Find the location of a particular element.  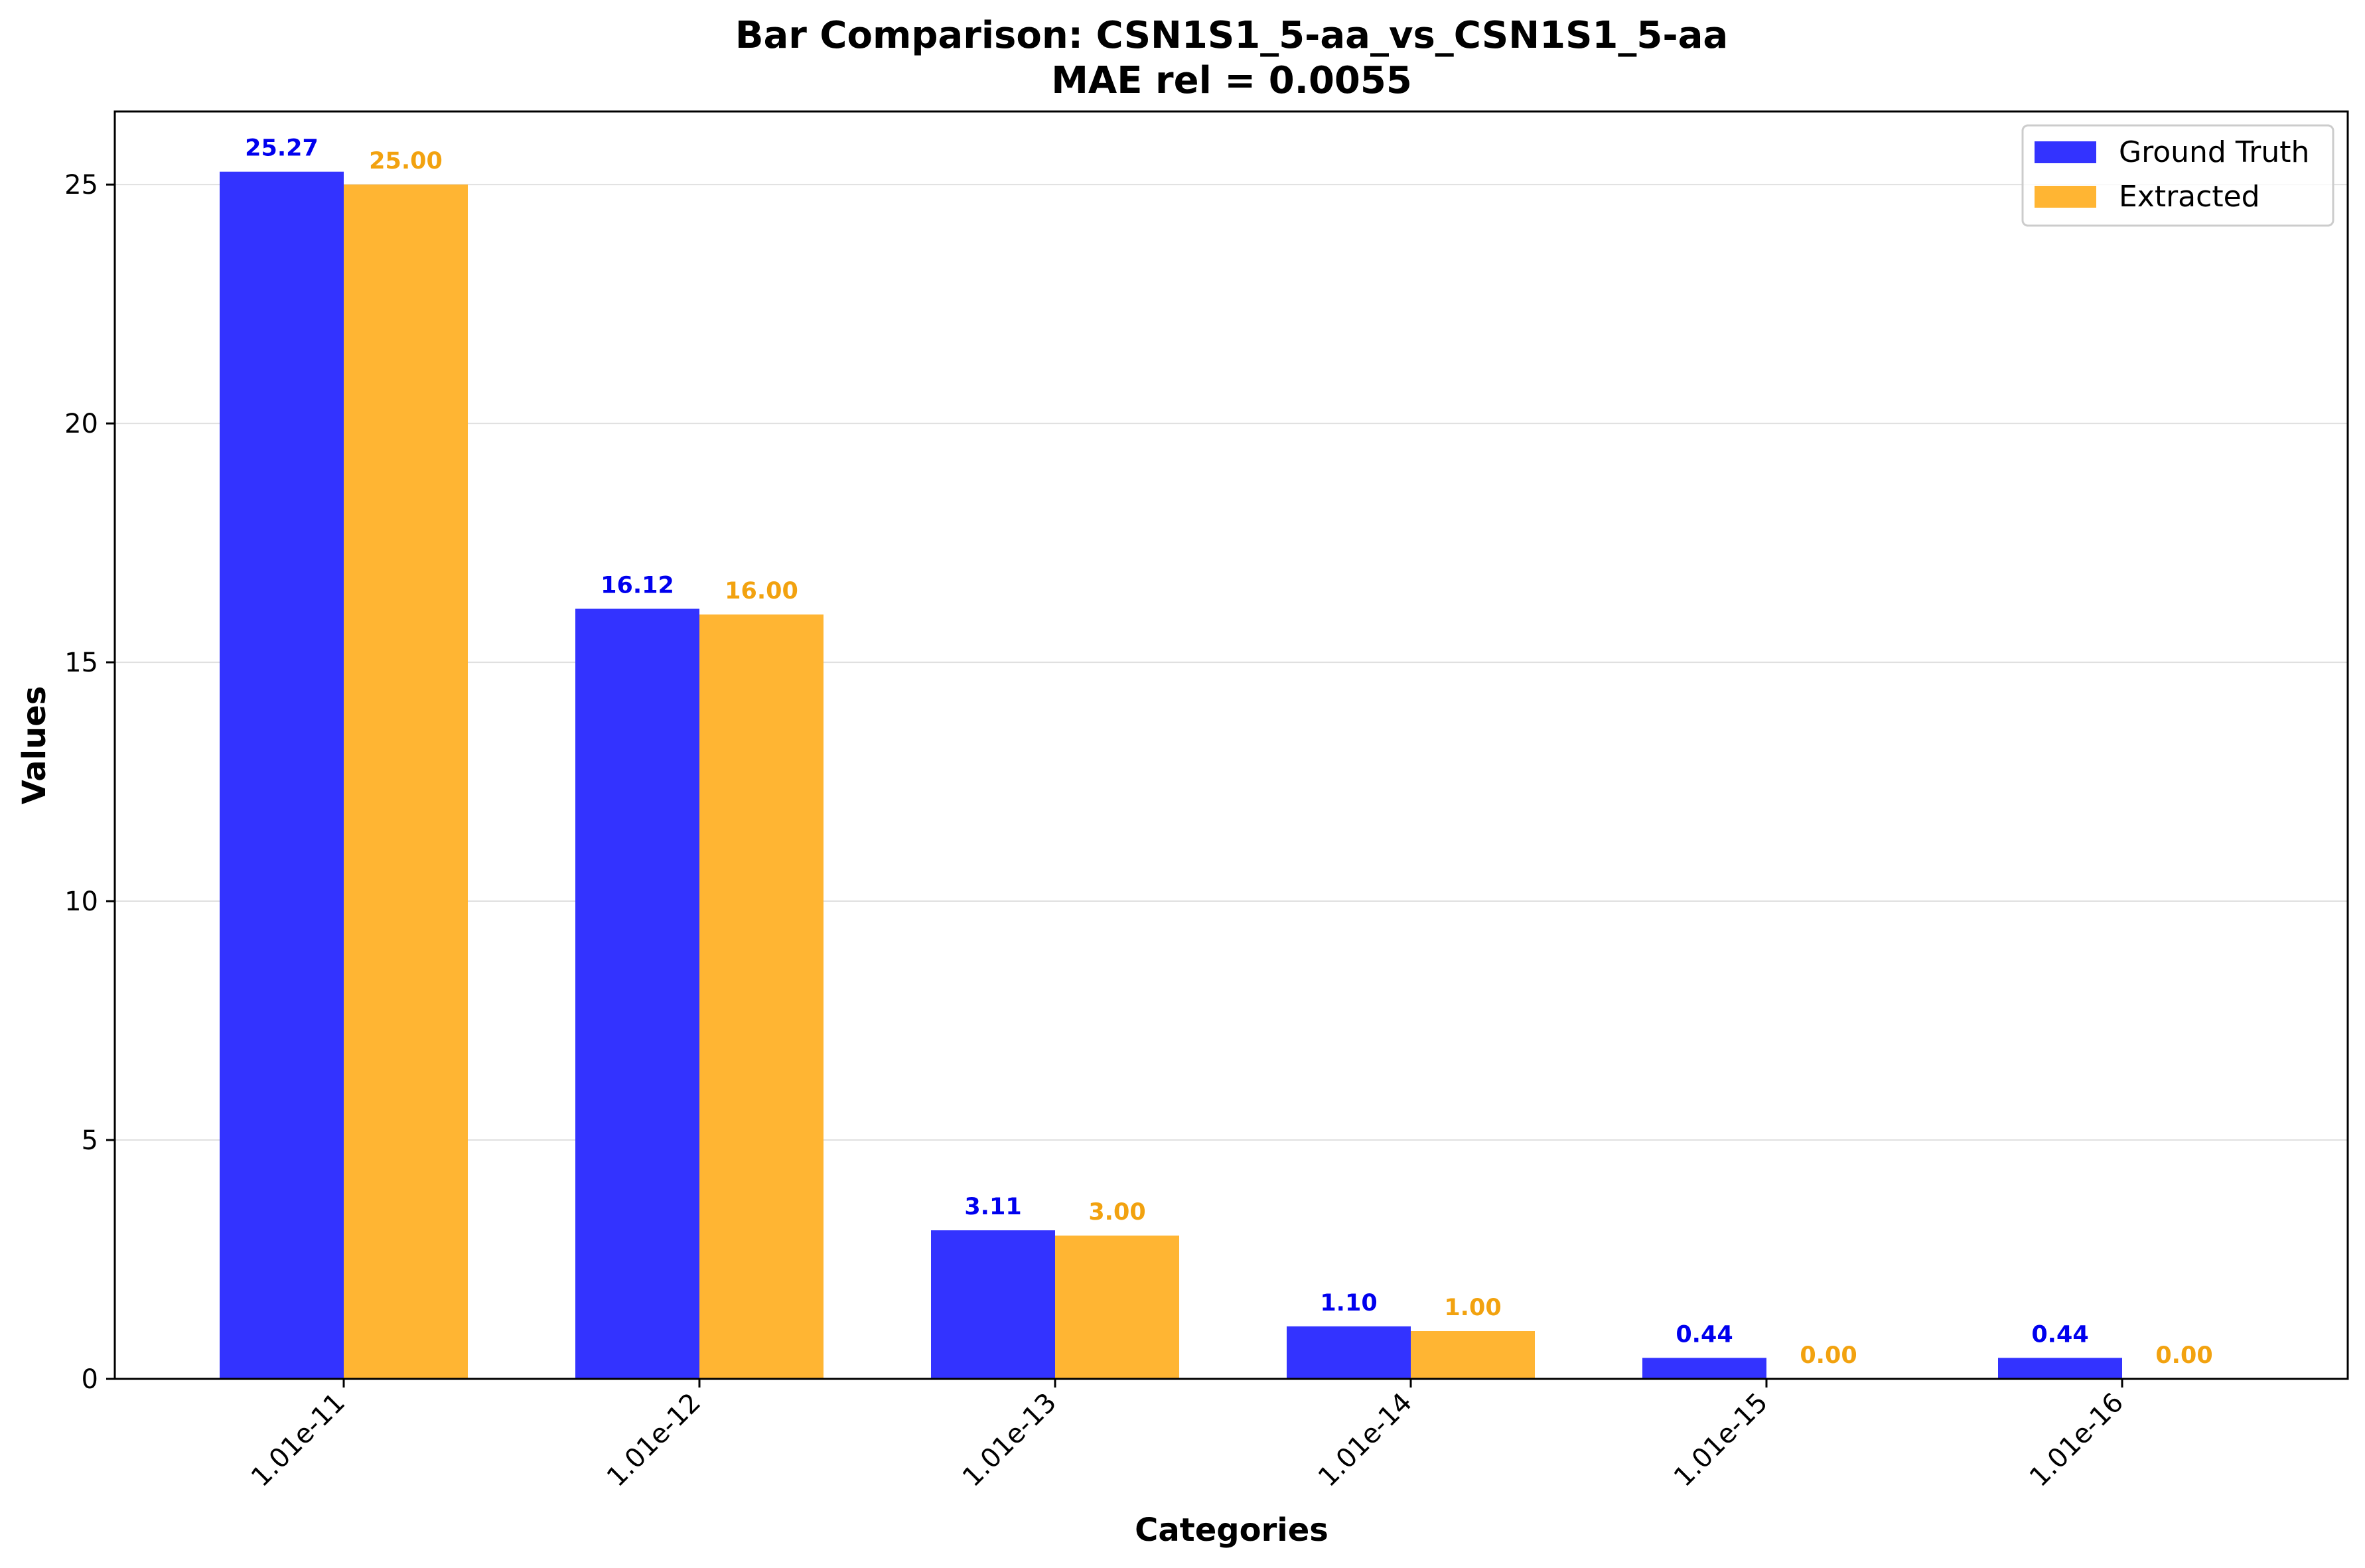

legend-label-ground-truth: Ground Truth is located at coordinates (2214, 152).